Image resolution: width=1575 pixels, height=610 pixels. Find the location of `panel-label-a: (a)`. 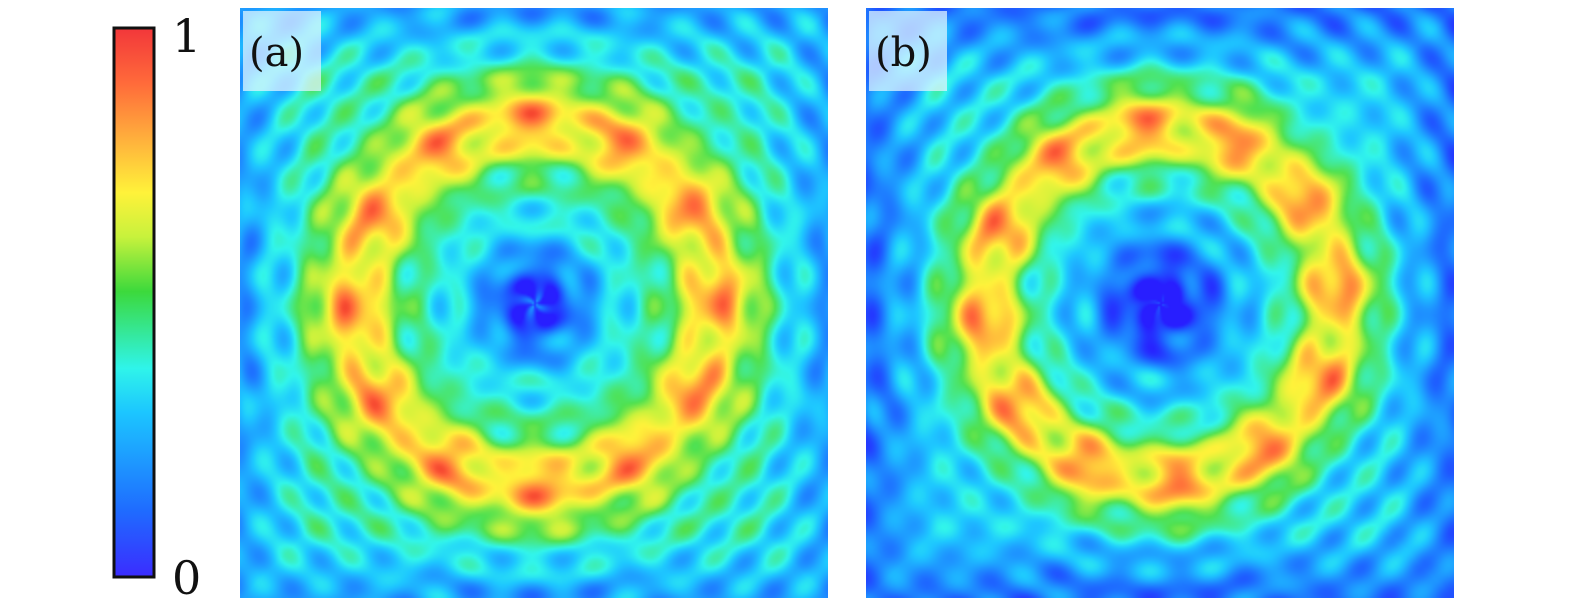

panel-label-a: (a) is located at coordinates (276, 53).